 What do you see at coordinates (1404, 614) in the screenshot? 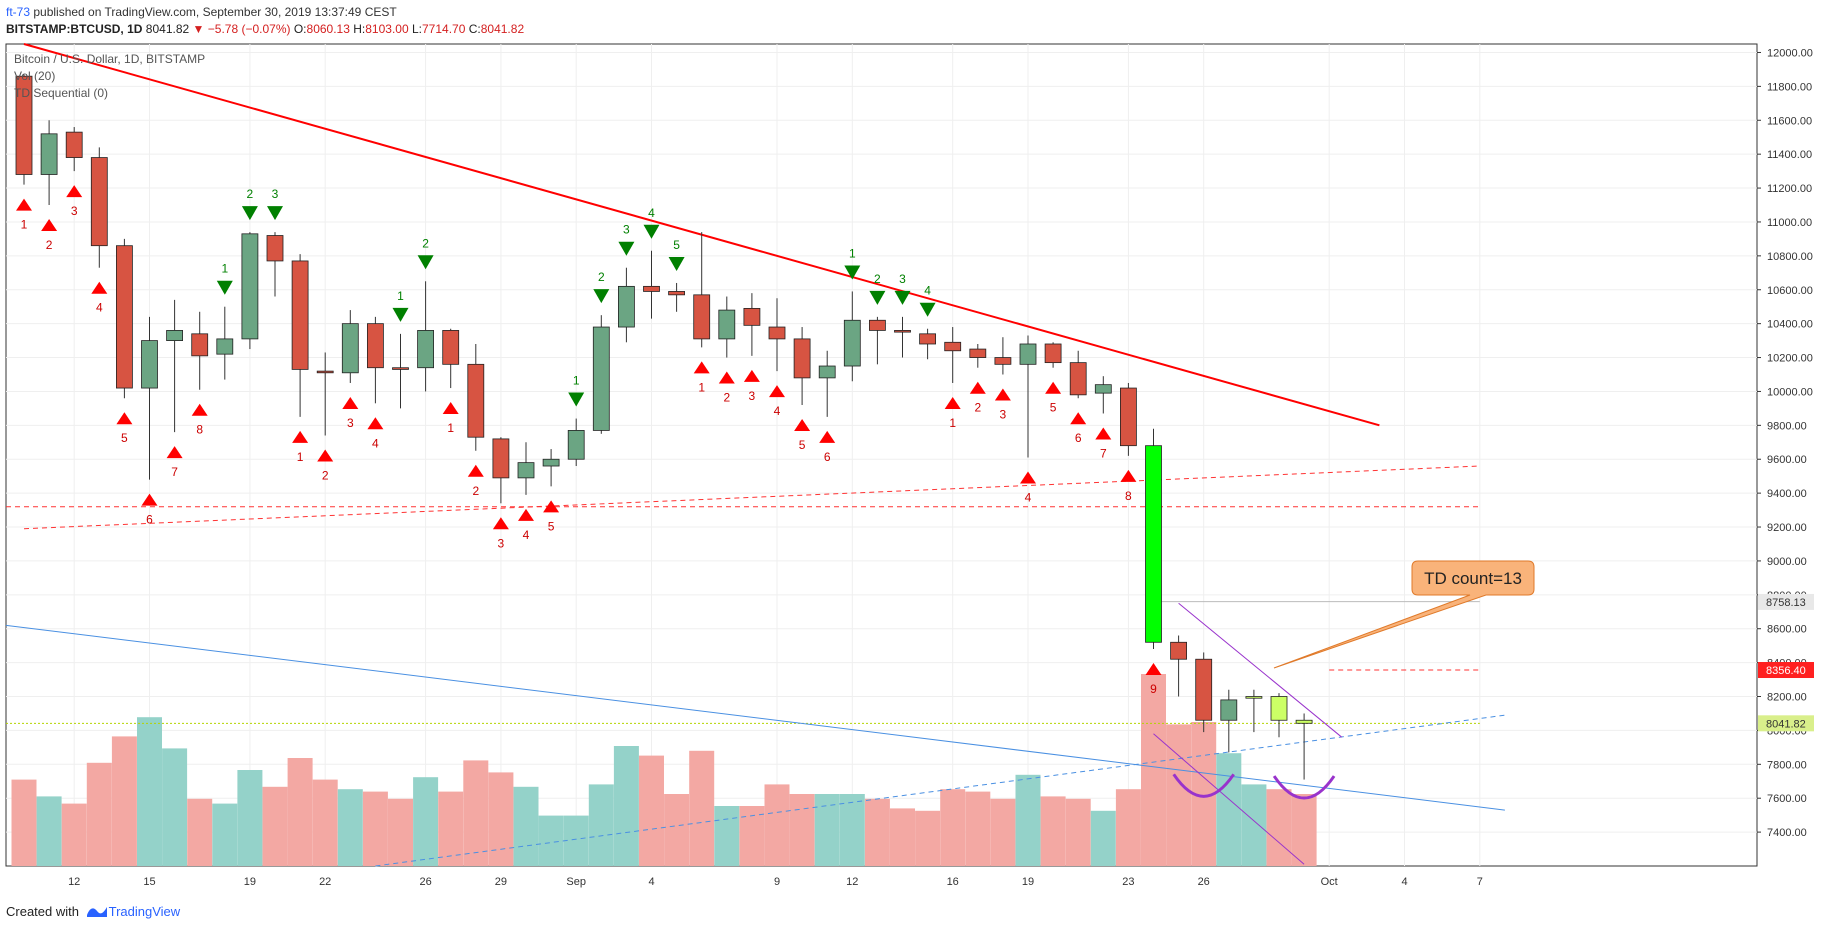
I see `callout-bubble` at bounding box center [1404, 614].